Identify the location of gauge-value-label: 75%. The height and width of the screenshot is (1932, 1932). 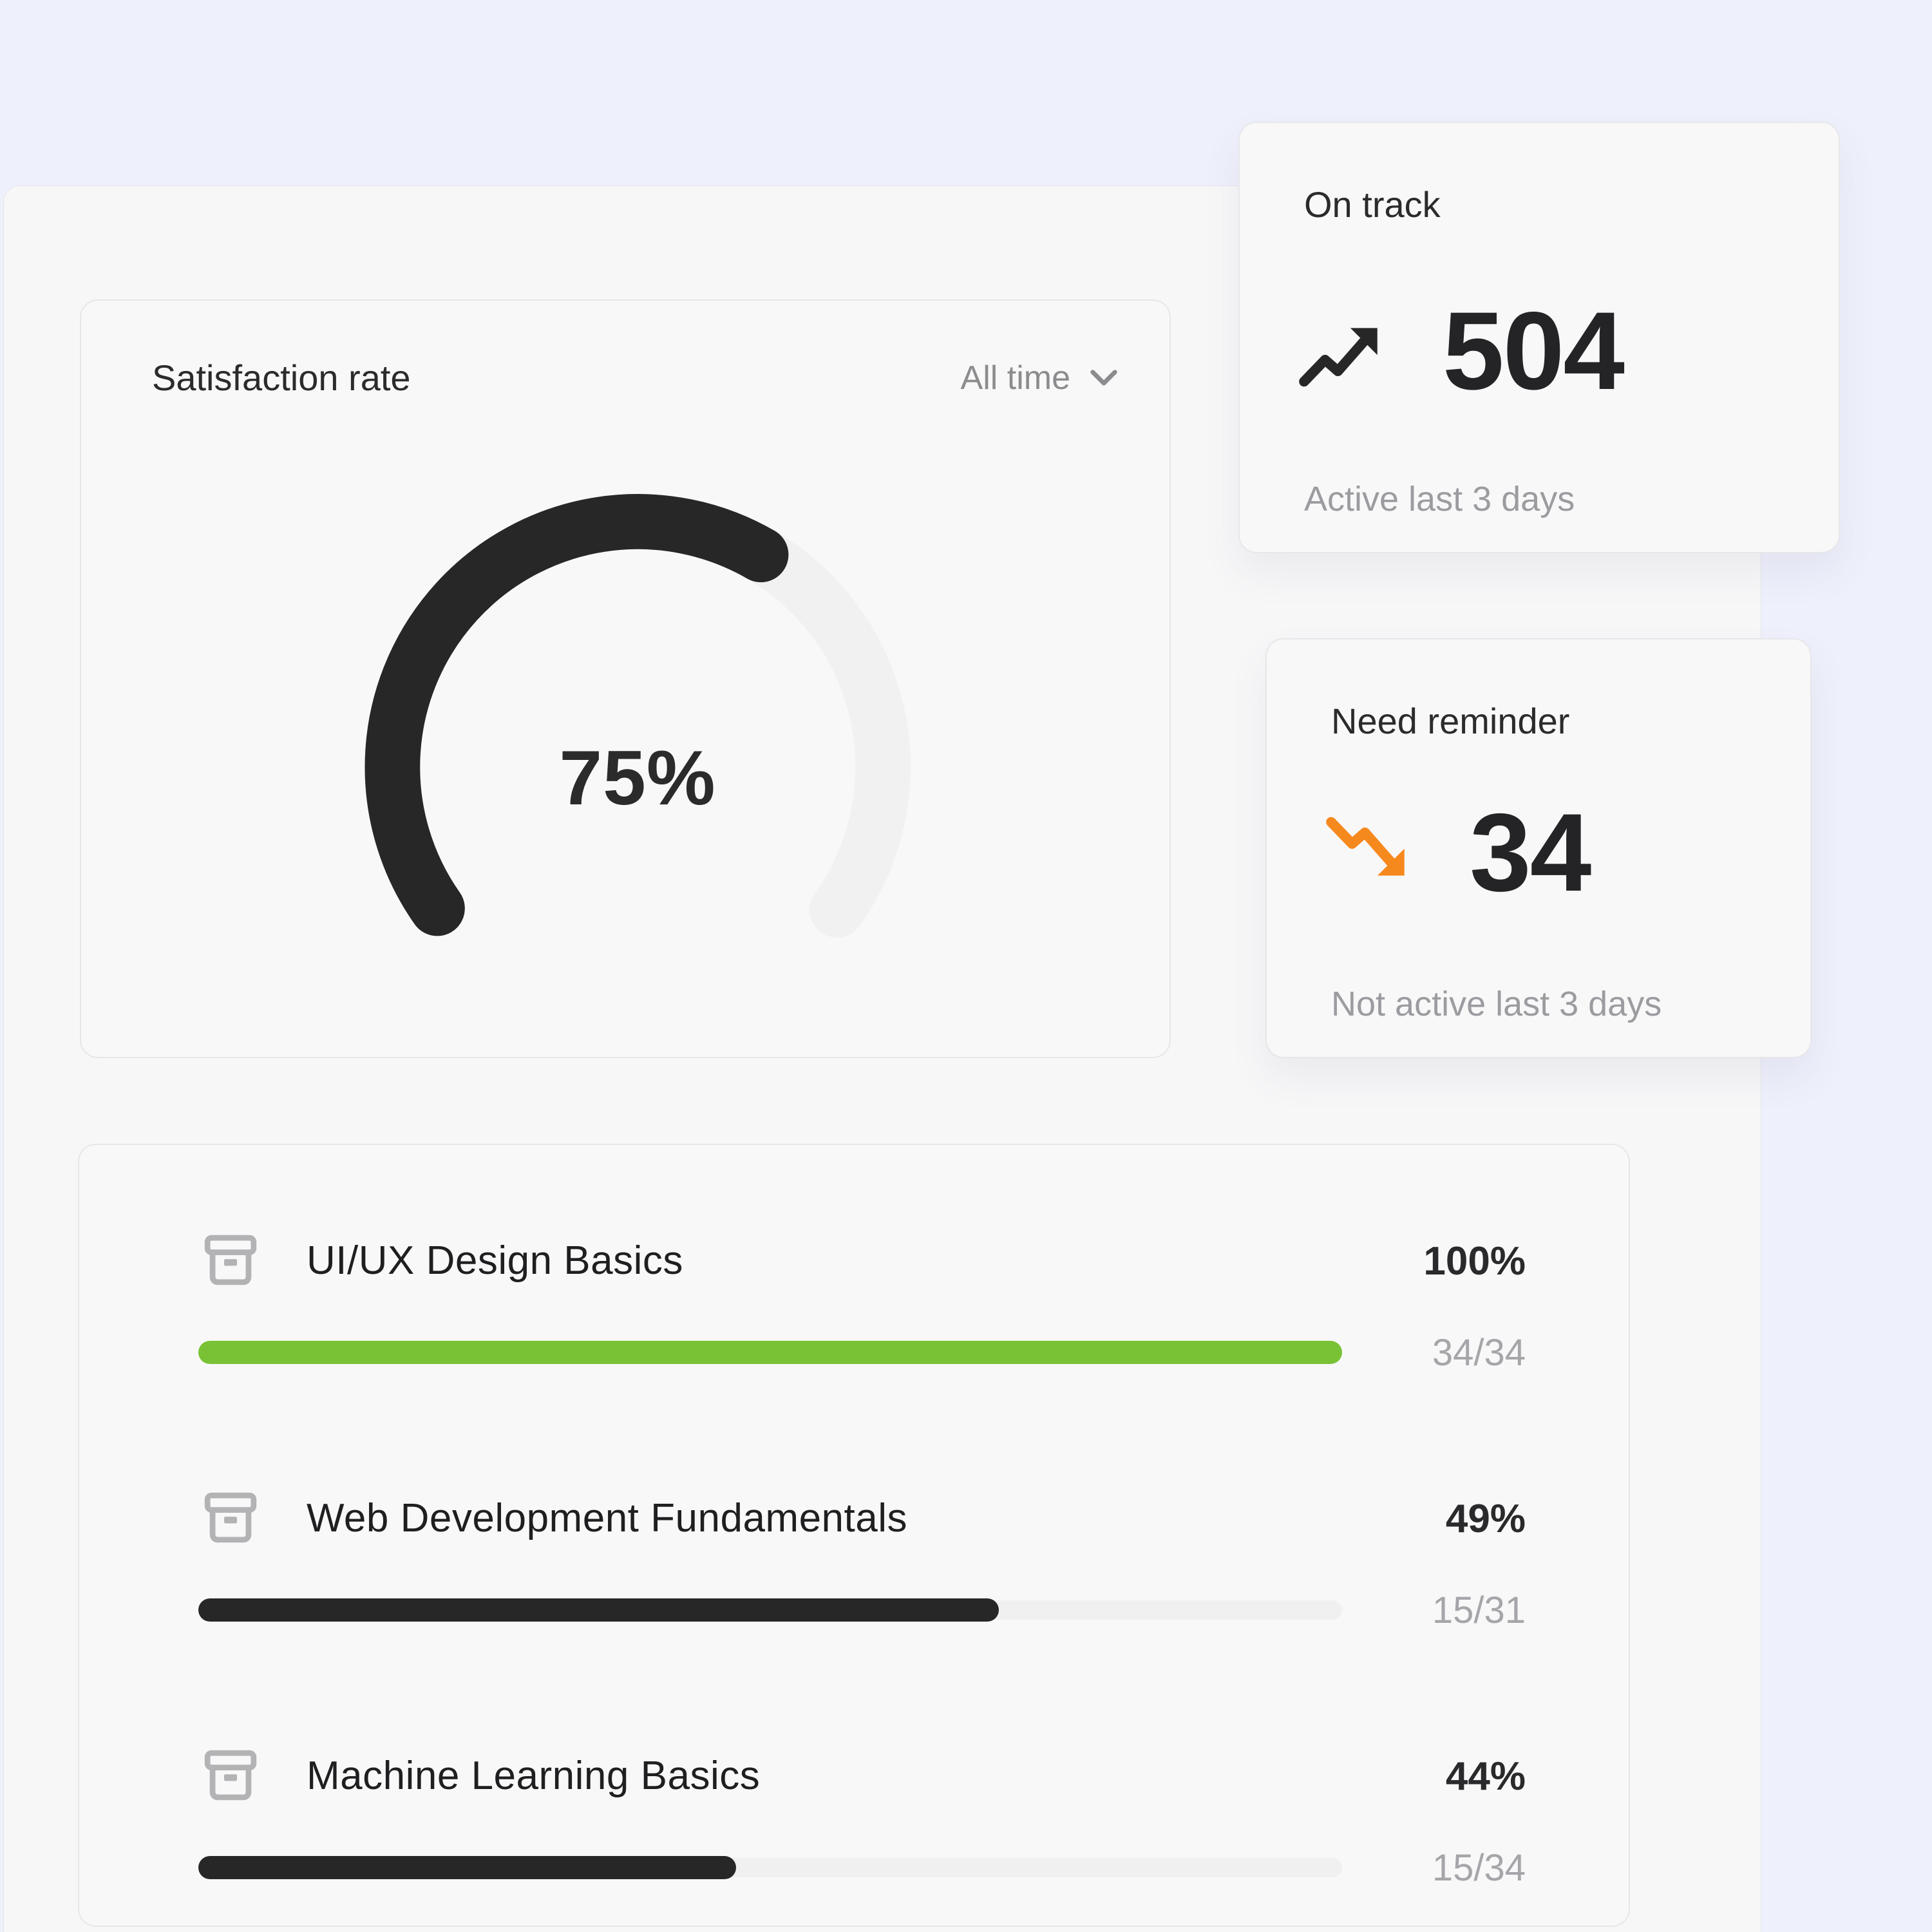
(637, 778).